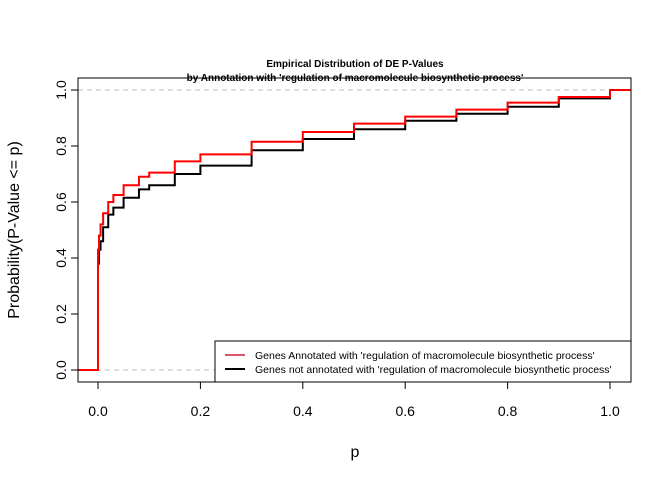 The width and height of the screenshot is (672, 485). I want to click on y-tick-label: 0.8, so click(61, 146).